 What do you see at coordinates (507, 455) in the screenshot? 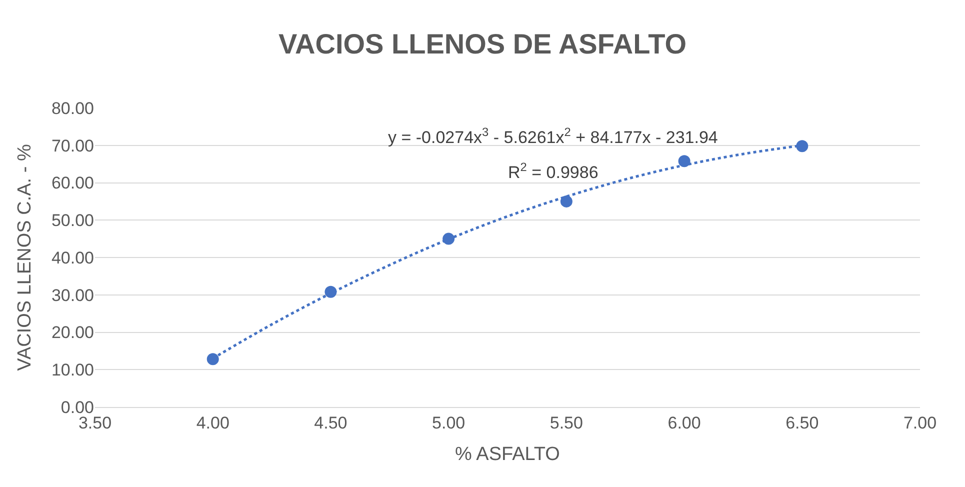
I see `x-axis-title: % ASFALTO` at bounding box center [507, 455].